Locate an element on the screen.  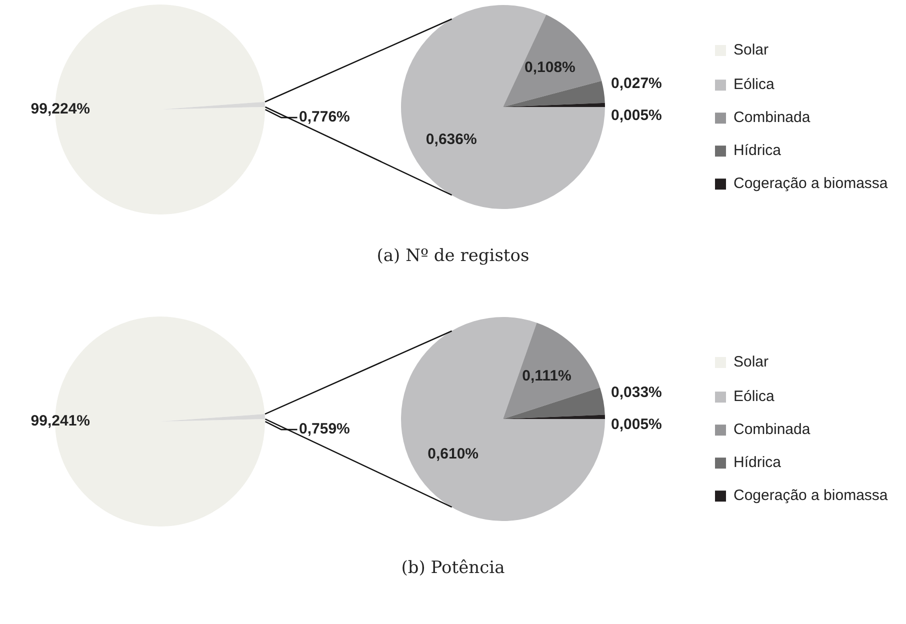
data-label: 0,033% is located at coordinates (636, 393).